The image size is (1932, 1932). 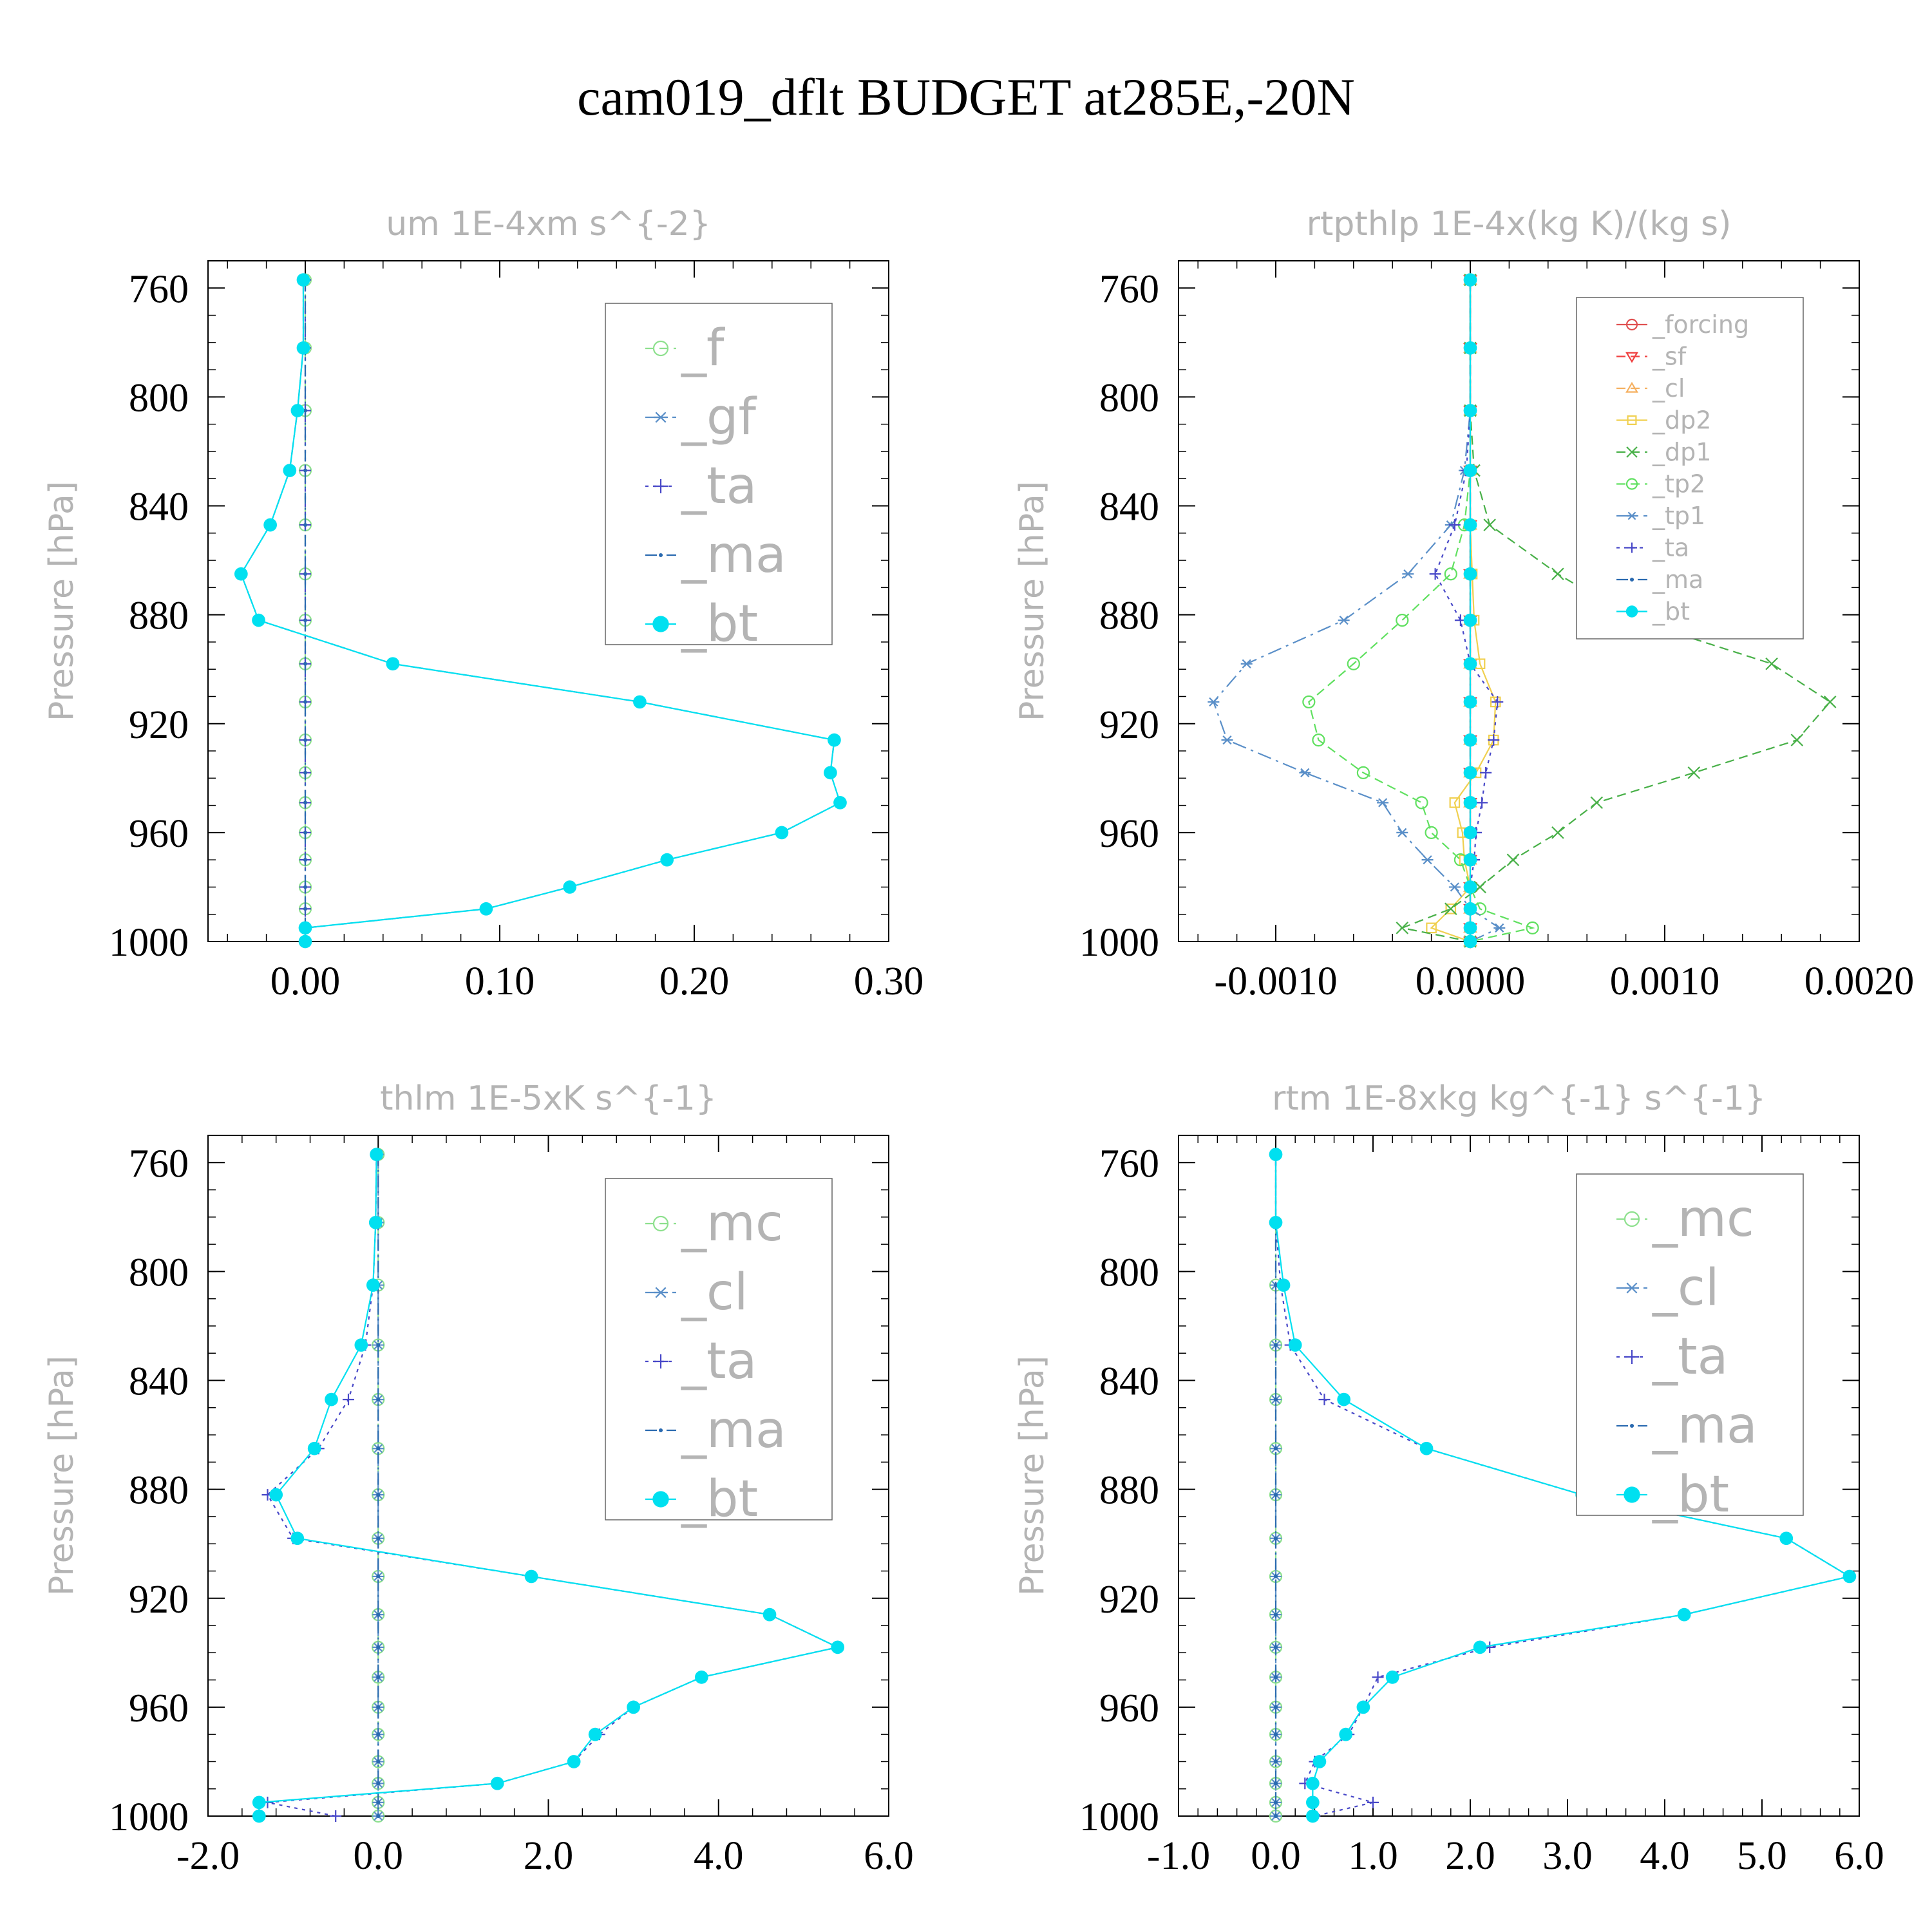 What do you see at coordinates (1129, 725) in the screenshot?
I see `y-tick-label: 920` at bounding box center [1129, 725].